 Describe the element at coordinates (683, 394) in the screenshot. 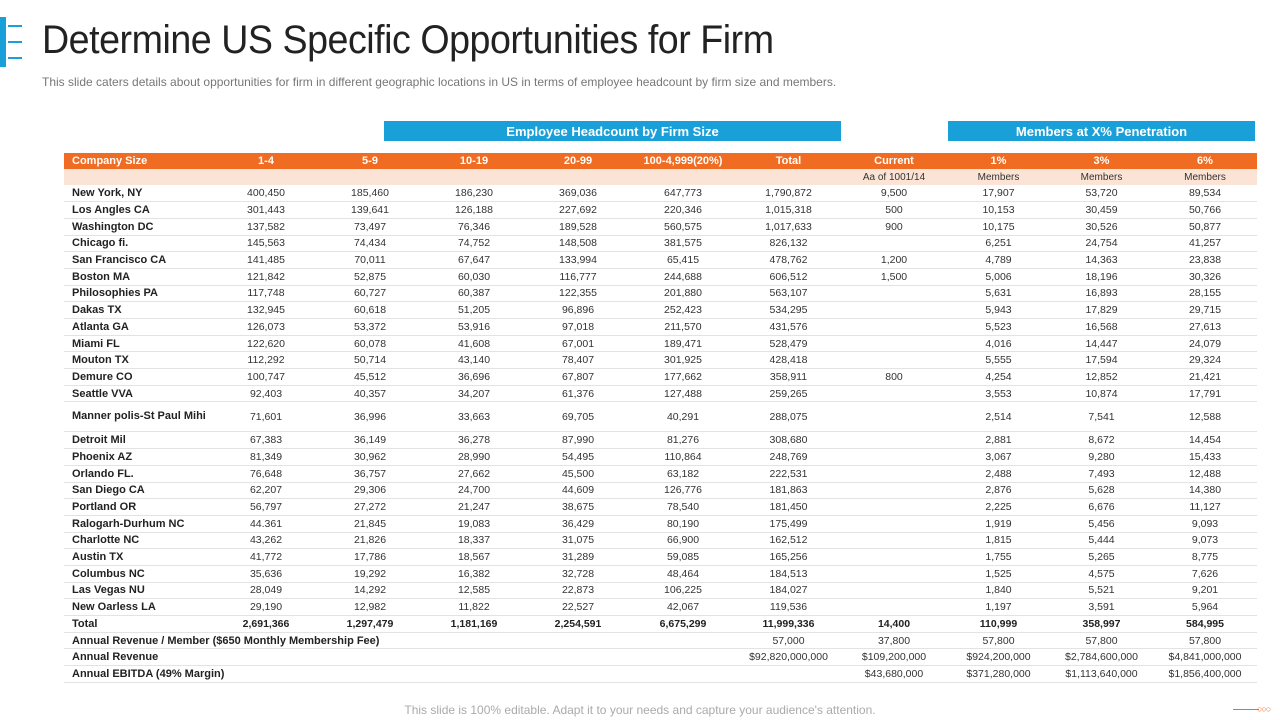

I see `table-cell: 127,488` at that location.